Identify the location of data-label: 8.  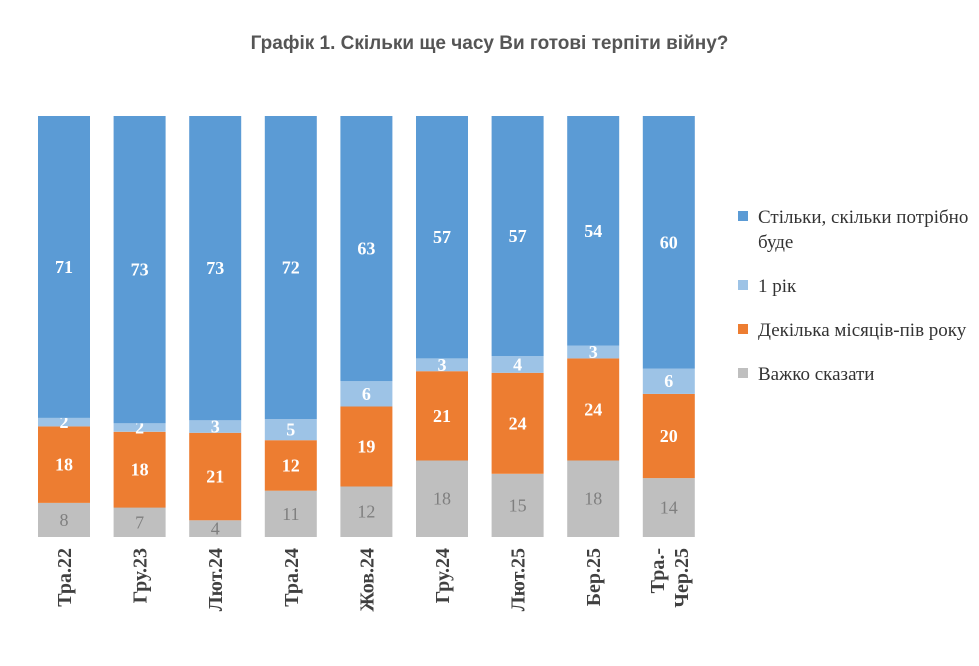
(64, 520).